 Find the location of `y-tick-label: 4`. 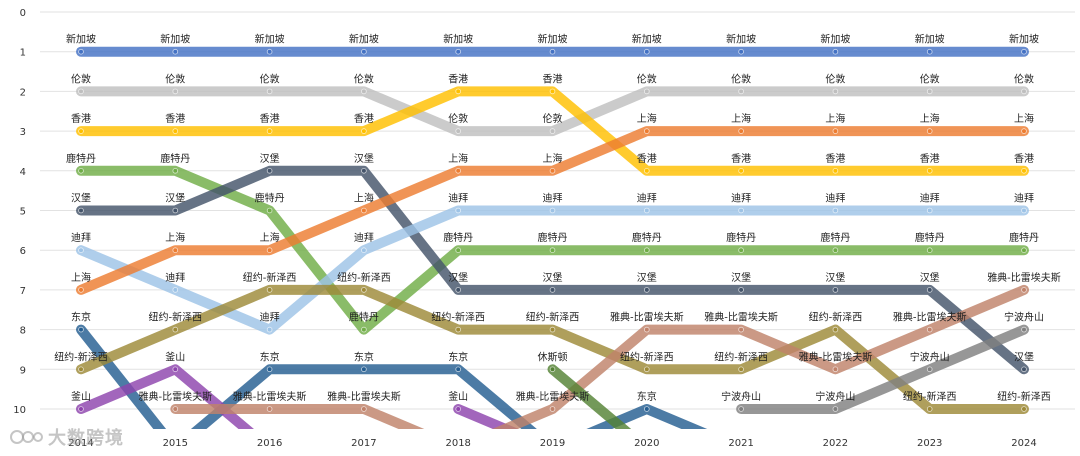

y-tick-label: 4 is located at coordinates (23, 172).